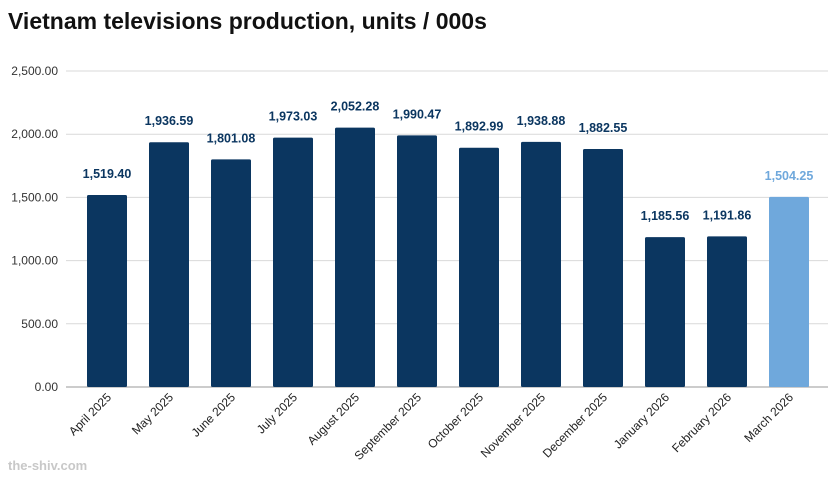  What do you see at coordinates (513, 425) in the screenshot?
I see `x-tick-label: November 2025` at bounding box center [513, 425].